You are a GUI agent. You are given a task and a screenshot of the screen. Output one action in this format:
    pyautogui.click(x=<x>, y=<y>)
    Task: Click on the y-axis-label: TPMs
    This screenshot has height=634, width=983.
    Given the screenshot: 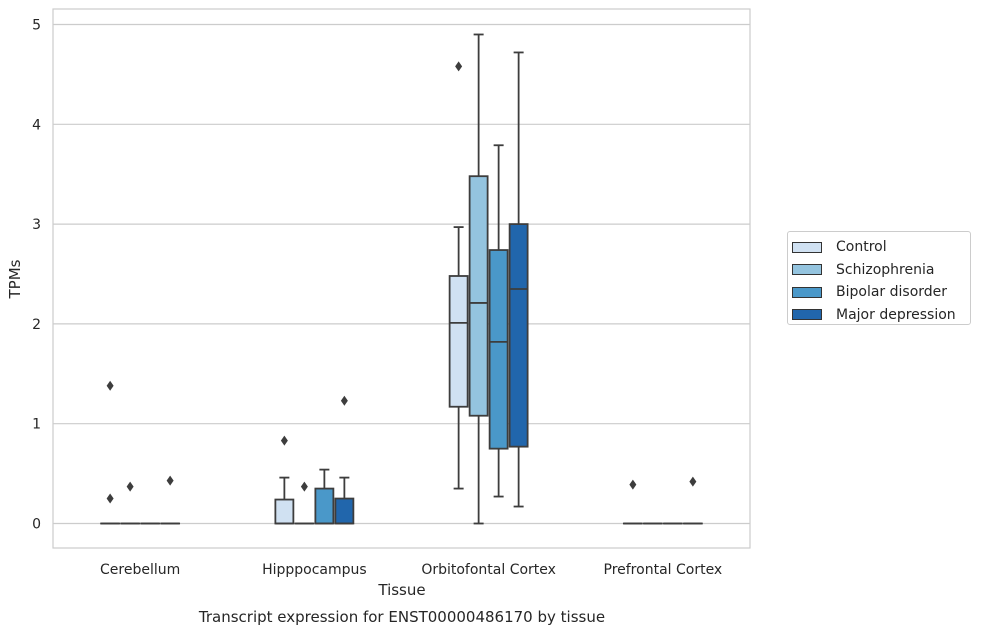 What is the action you would take?
    pyautogui.click(x=15, y=279)
    